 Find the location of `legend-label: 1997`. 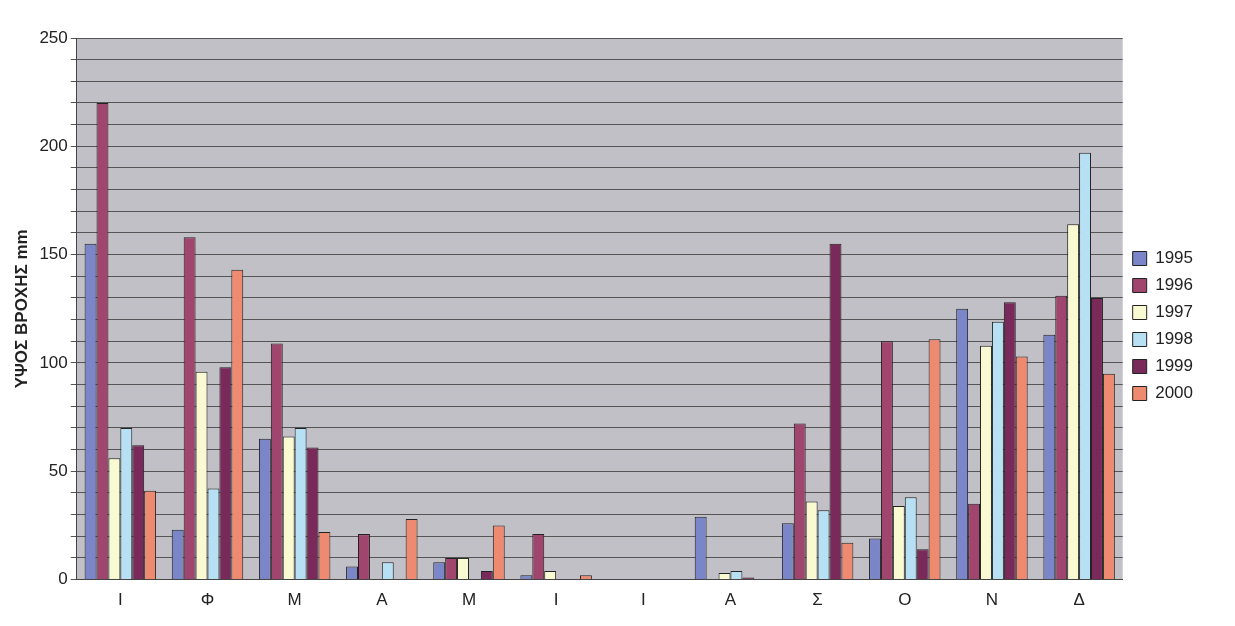

legend-label: 1997 is located at coordinates (1174, 312).